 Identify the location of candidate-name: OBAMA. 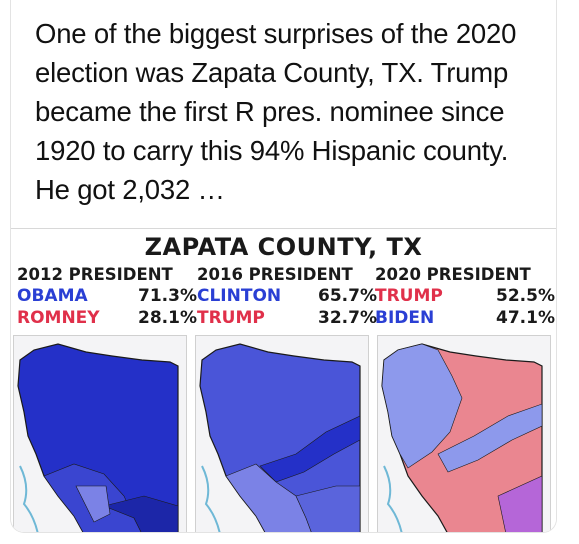
(52, 296).